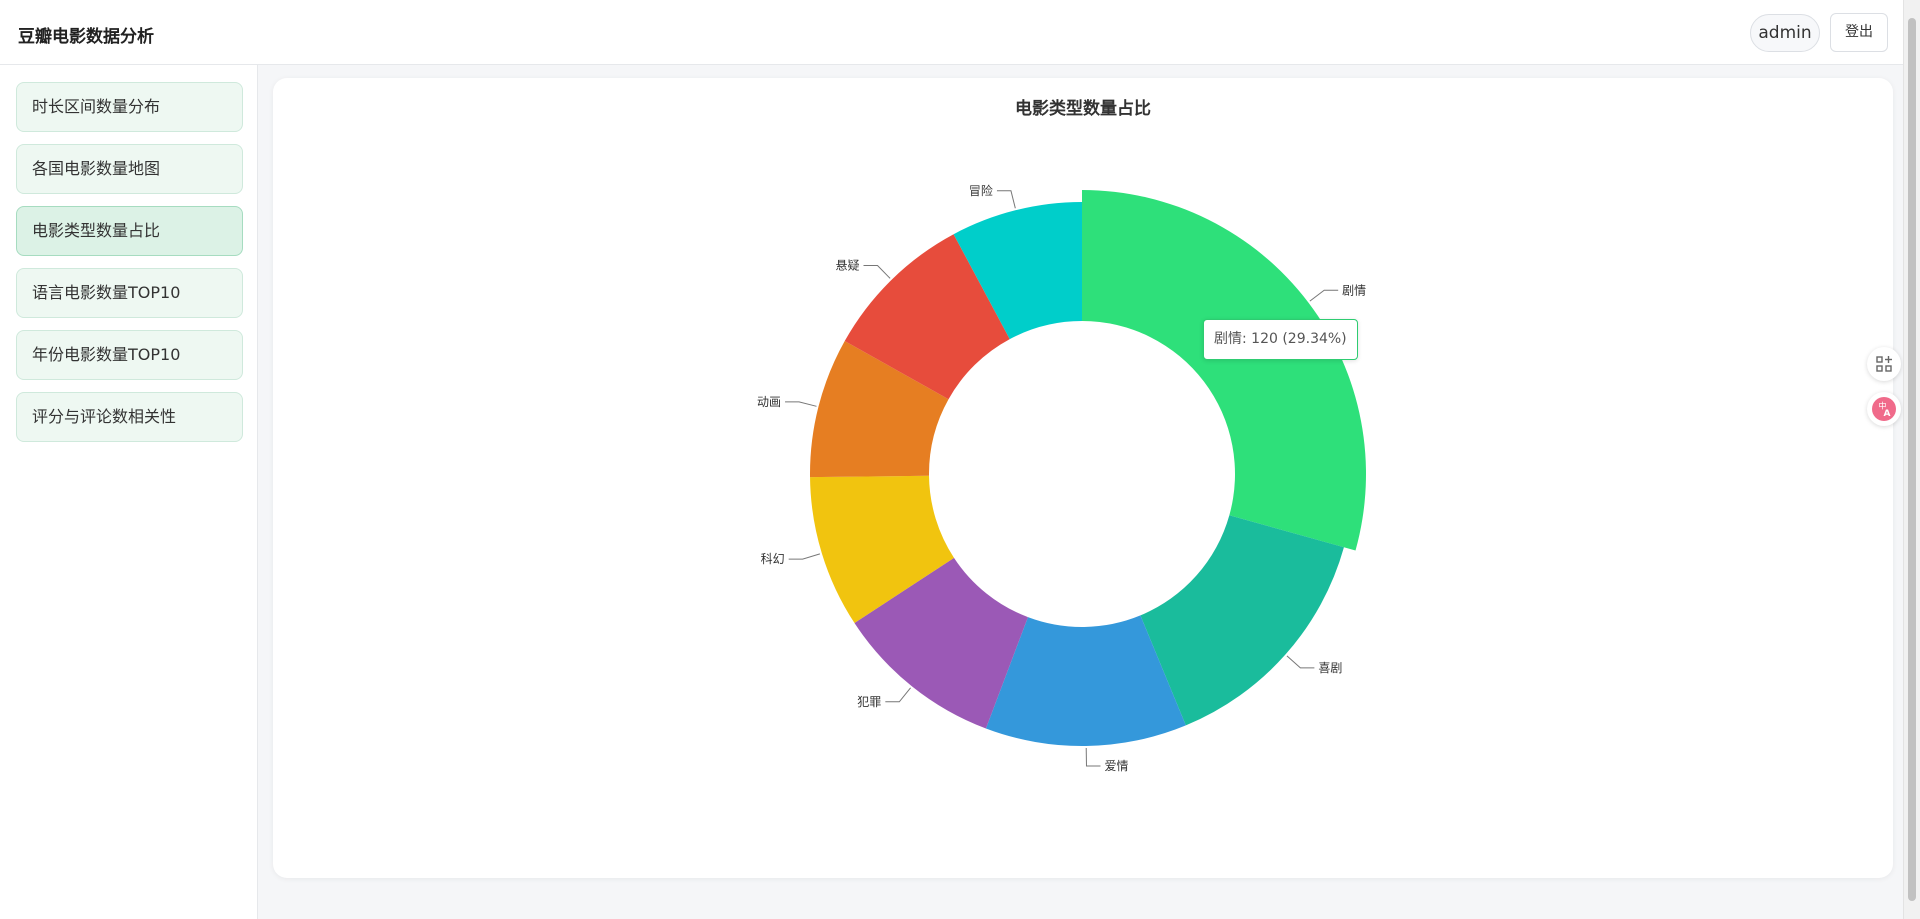 The image size is (1920, 919). Describe the element at coordinates (1883, 406) in the screenshot. I see `svg-text: 中` at that location.